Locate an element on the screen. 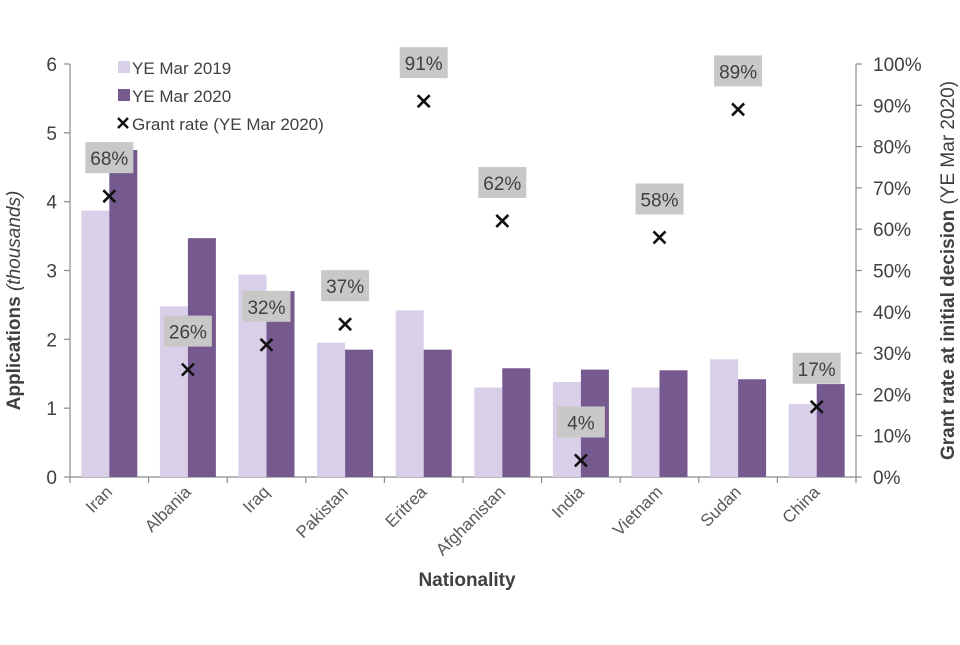  grant-rate-data-label: 37% is located at coordinates (345, 287).